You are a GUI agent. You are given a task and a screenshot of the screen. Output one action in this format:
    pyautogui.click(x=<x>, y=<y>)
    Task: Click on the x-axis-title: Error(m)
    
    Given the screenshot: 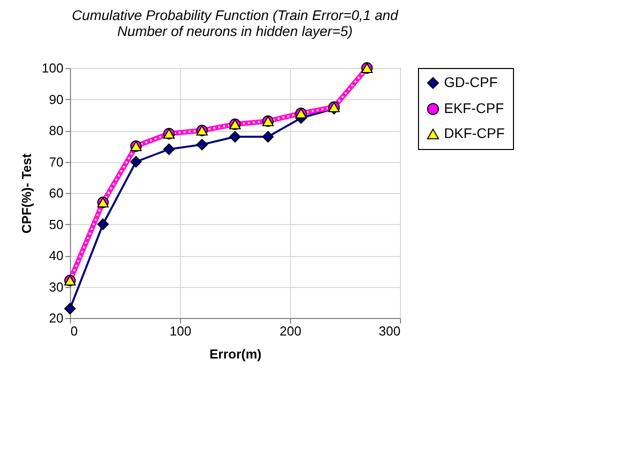 What is the action you would take?
    pyautogui.click(x=235, y=354)
    